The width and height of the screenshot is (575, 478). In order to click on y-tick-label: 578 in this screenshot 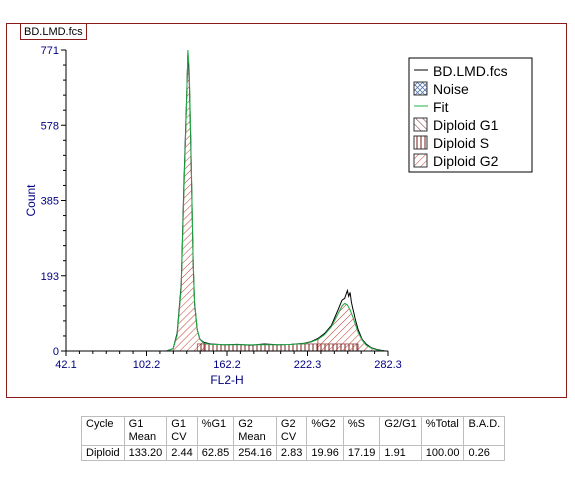, I will do `click(50, 126)`.